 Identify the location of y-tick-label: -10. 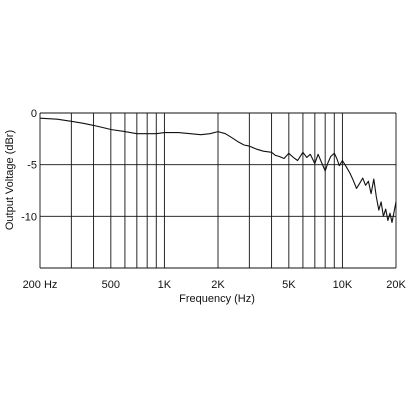
(29, 217).